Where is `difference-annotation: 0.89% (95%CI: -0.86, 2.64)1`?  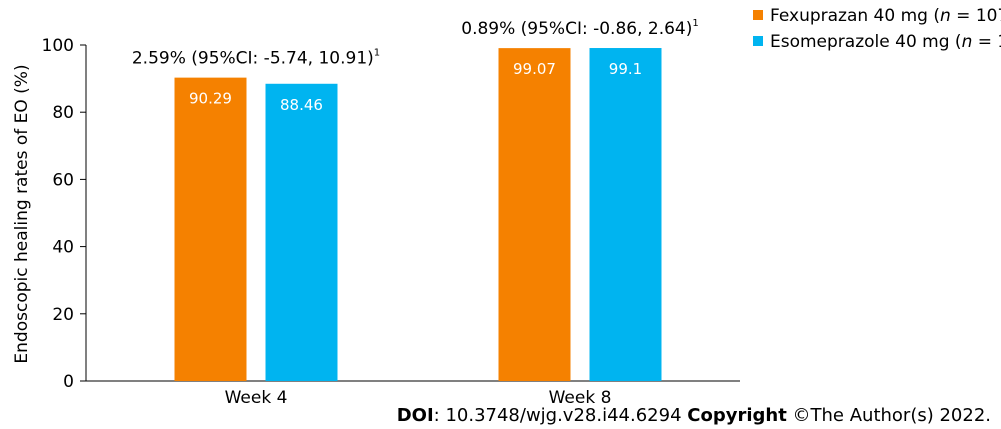 difference-annotation: 0.89% (95%CI: -0.86, 2.64)1 is located at coordinates (580, 28).